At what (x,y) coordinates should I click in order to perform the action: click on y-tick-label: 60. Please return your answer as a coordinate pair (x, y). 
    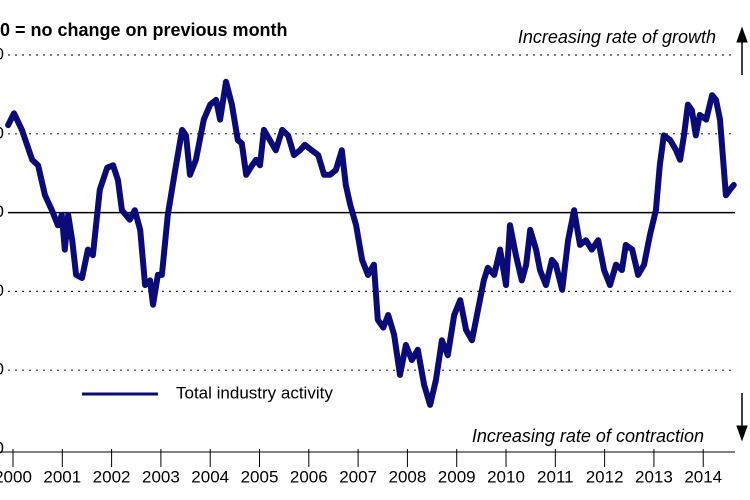
    Looking at the image, I should click on (2, 132).